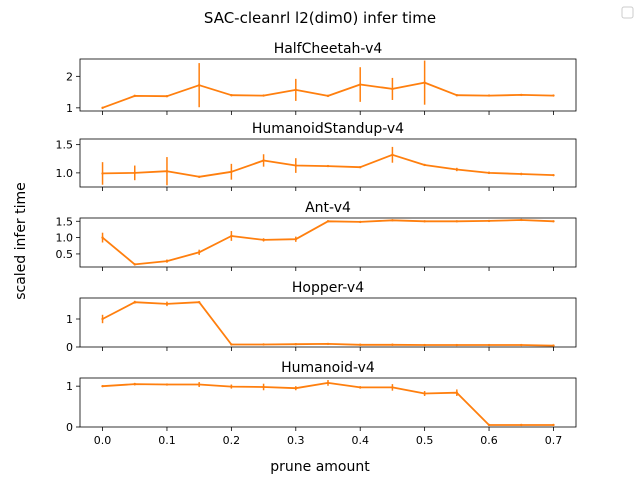 Image resolution: width=640 pixels, height=480 pixels. What do you see at coordinates (167, 440) in the screenshot?
I see `x-tick-label: 0.1` at bounding box center [167, 440].